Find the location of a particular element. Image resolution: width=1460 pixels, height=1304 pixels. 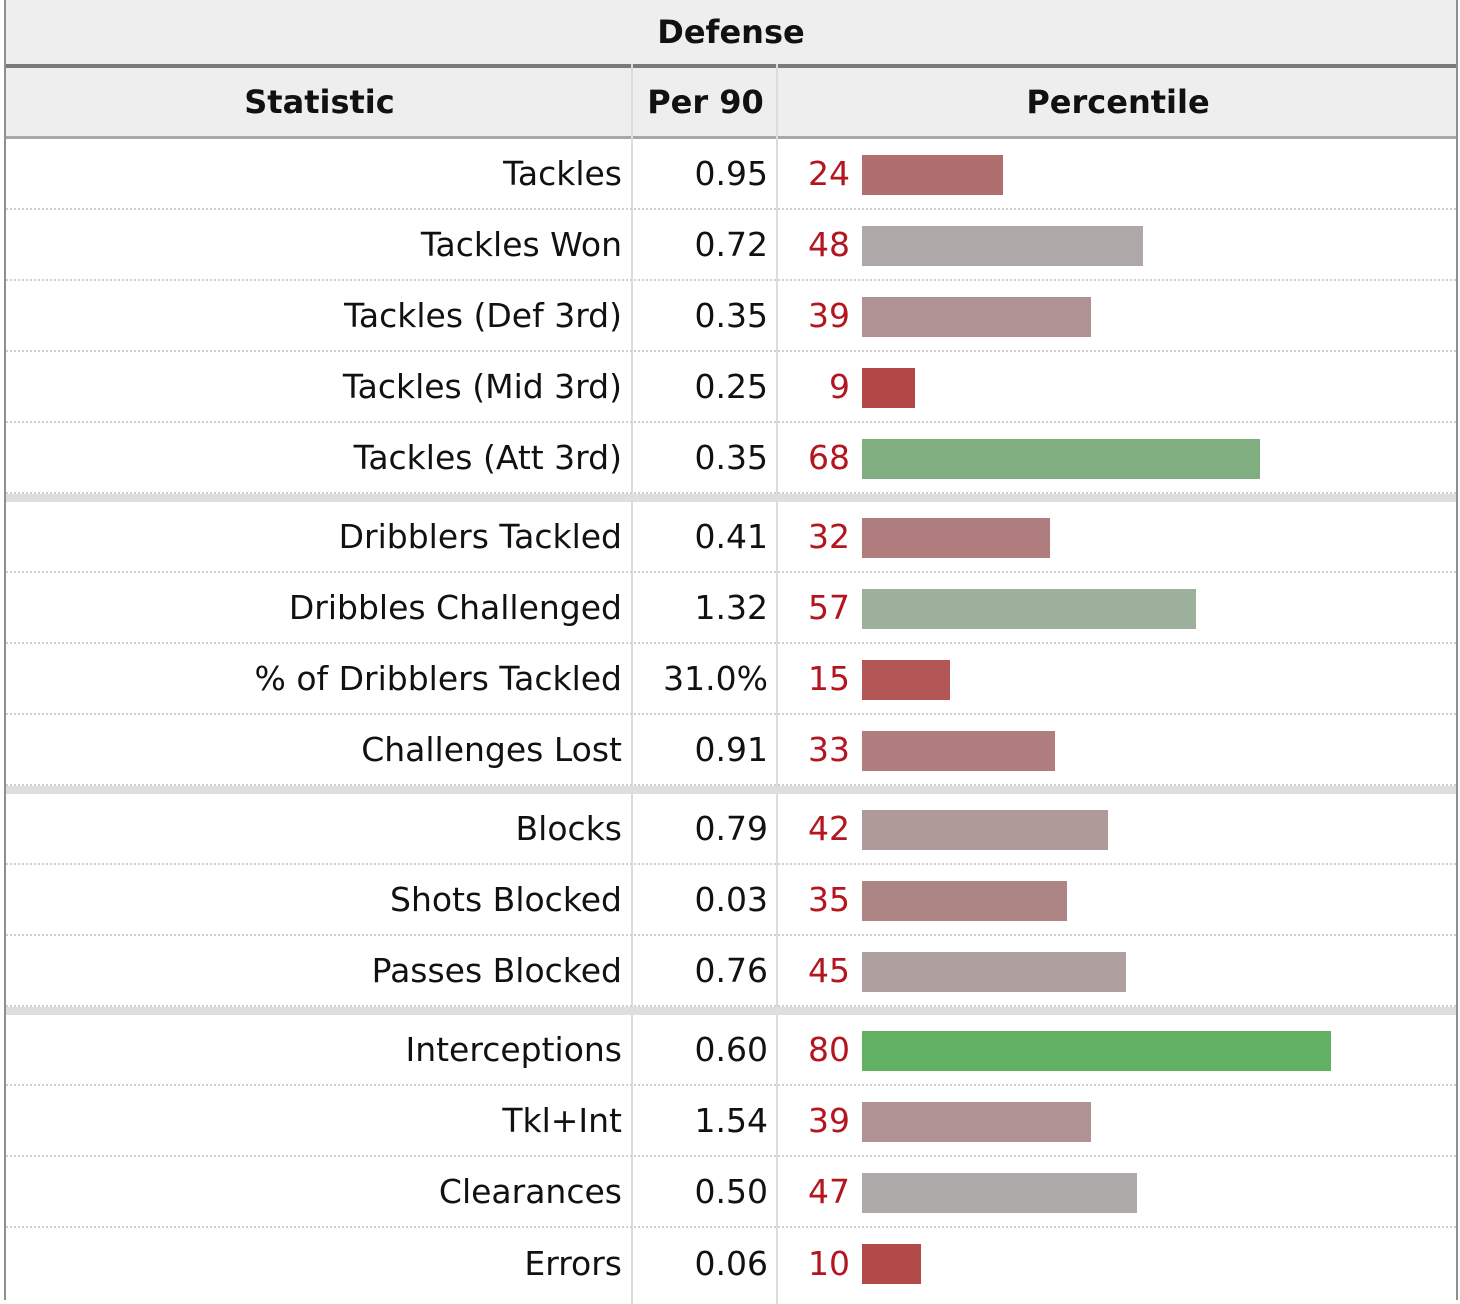

per90-value: 0.76 is located at coordinates (731, 970).